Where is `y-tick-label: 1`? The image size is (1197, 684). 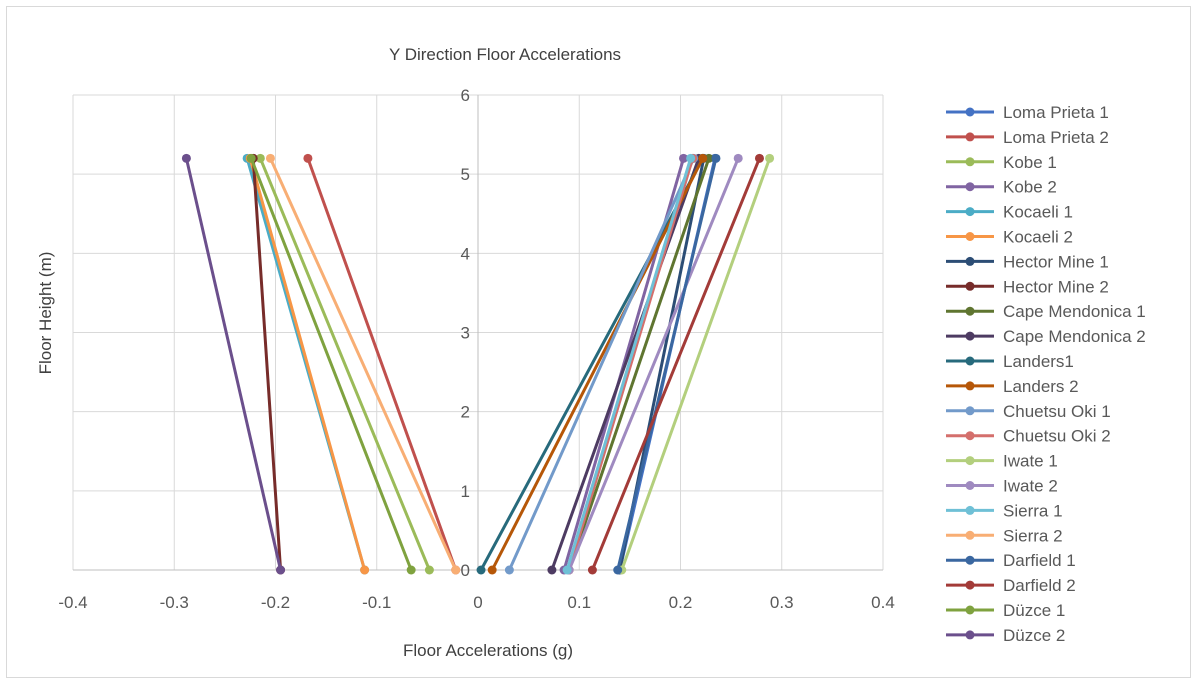
y-tick-label: 1 is located at coordinates (465, 491).